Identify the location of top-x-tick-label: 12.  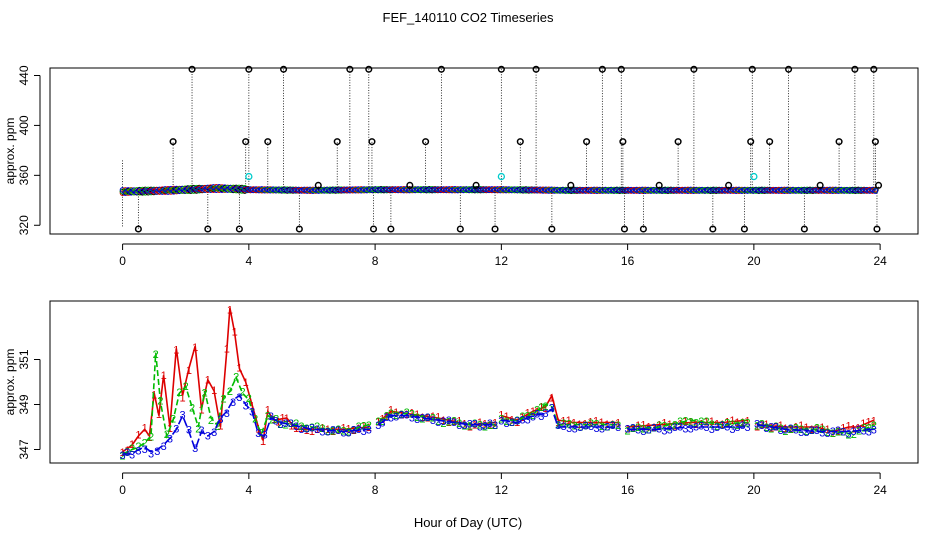
(502, 261).